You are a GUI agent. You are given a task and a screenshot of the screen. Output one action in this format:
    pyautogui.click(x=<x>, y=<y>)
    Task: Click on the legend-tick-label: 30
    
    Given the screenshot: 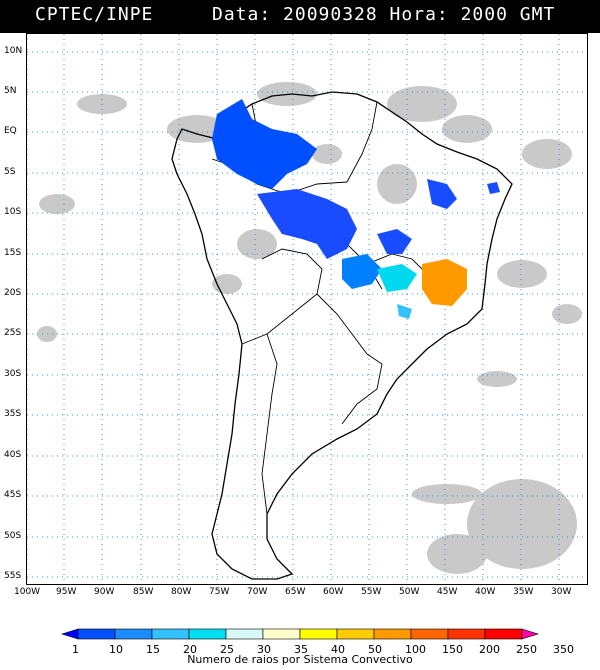 What is the action you would take?
    pyautogui.click(x=264, y=649)
    